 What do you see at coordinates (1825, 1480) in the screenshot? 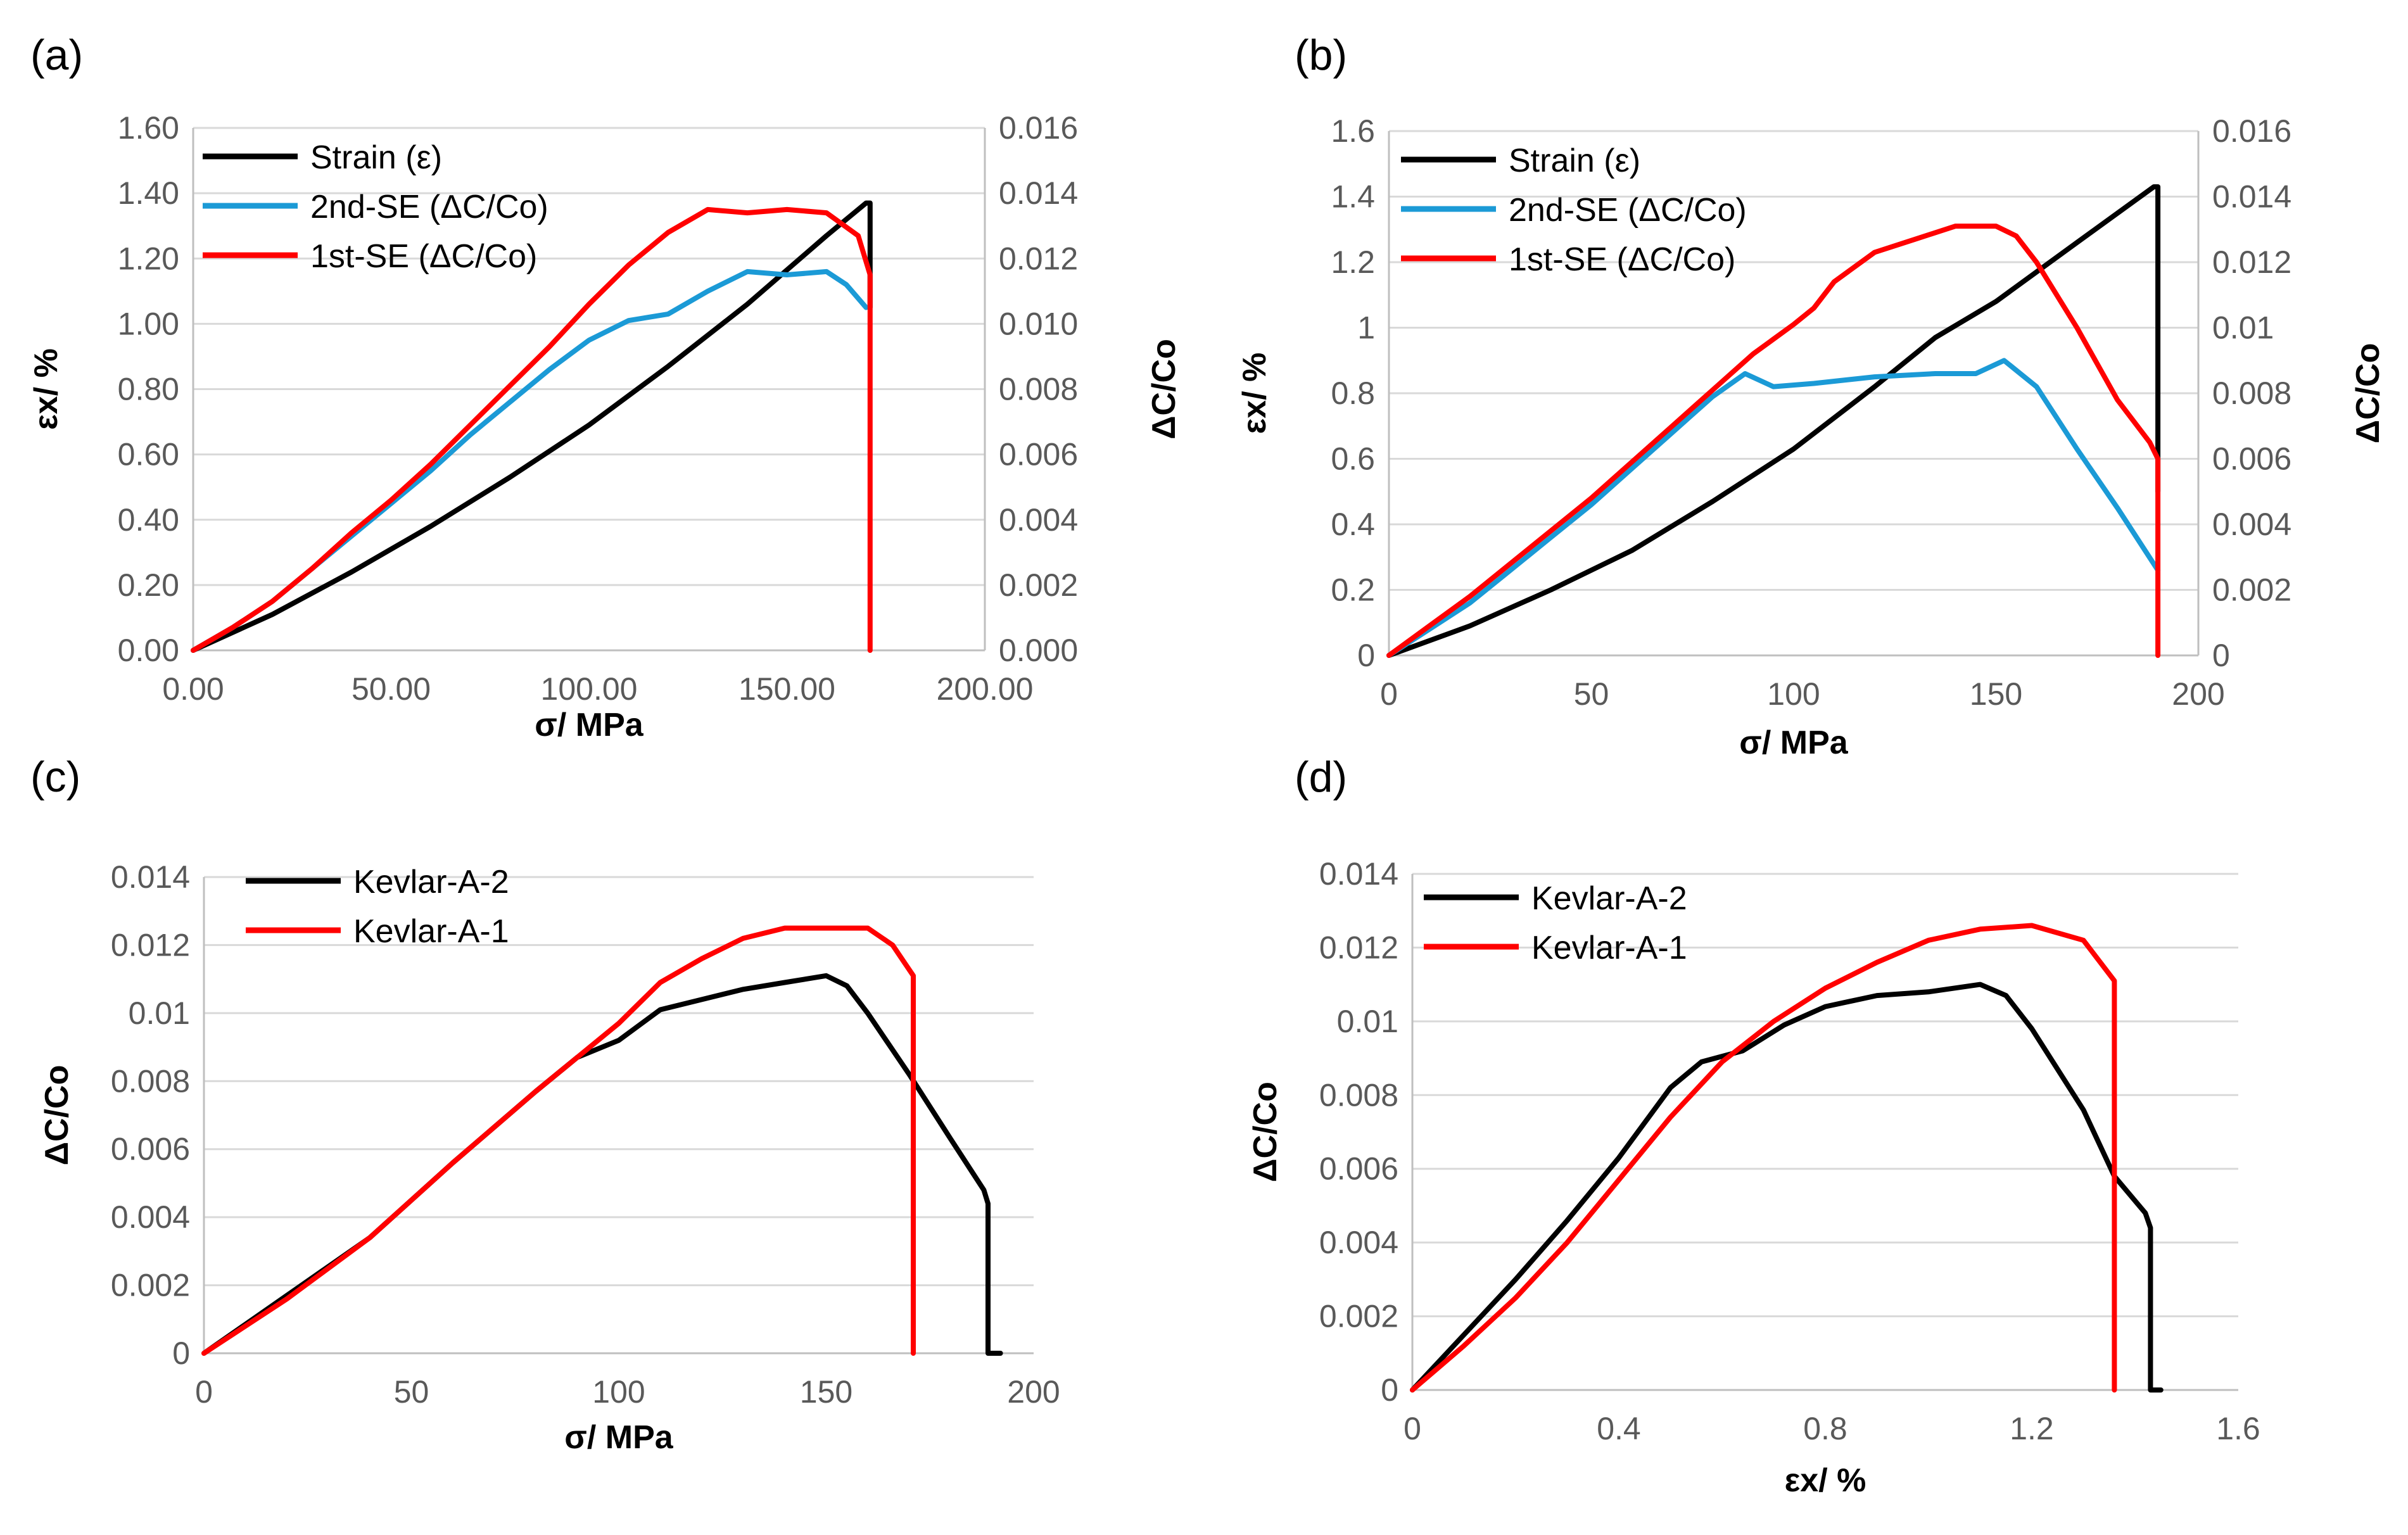
I see `x-axis-title: εx/ %` at bounding box center [1825, 1480].